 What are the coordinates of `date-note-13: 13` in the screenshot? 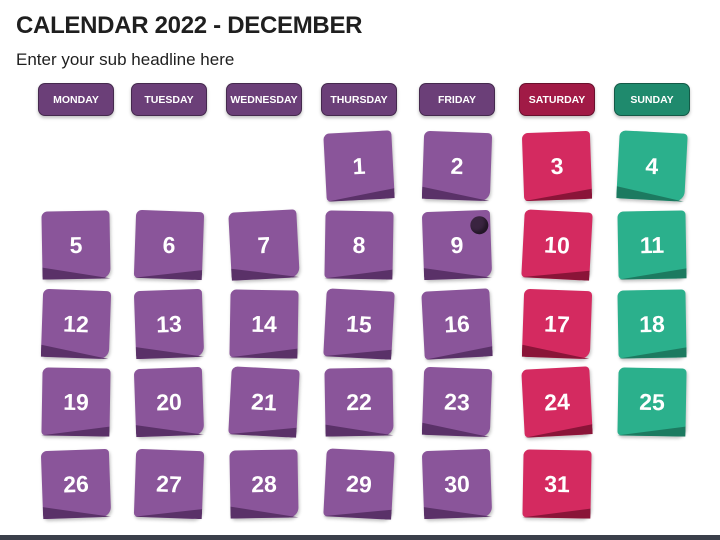 It's located at (169, 324).